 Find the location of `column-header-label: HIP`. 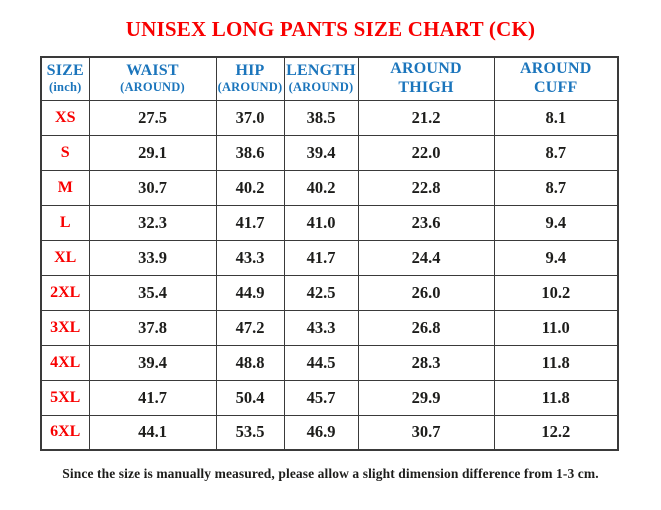

column-header-label: HIP is located at coordinates (250, 71).